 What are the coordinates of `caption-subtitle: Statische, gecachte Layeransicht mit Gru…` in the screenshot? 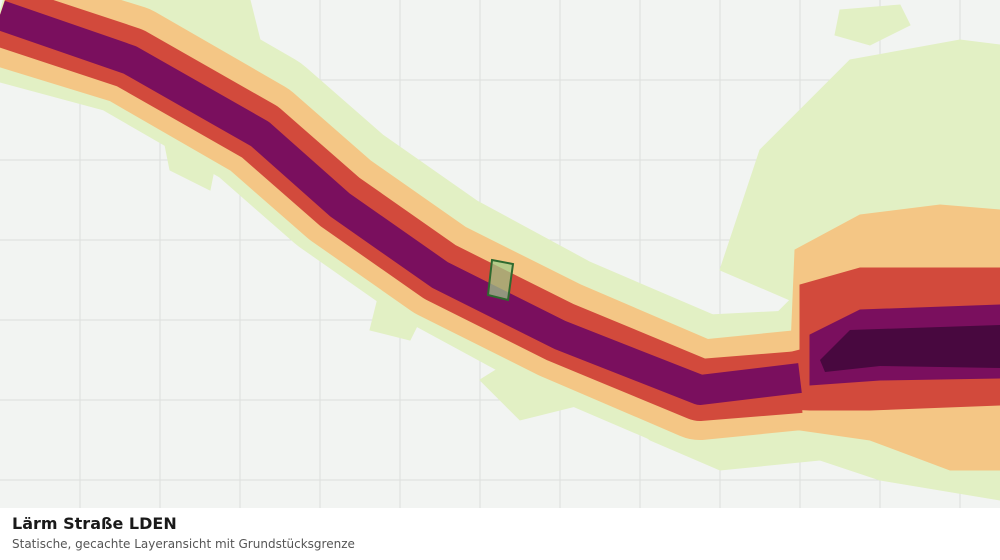 It's located at (183, 544).